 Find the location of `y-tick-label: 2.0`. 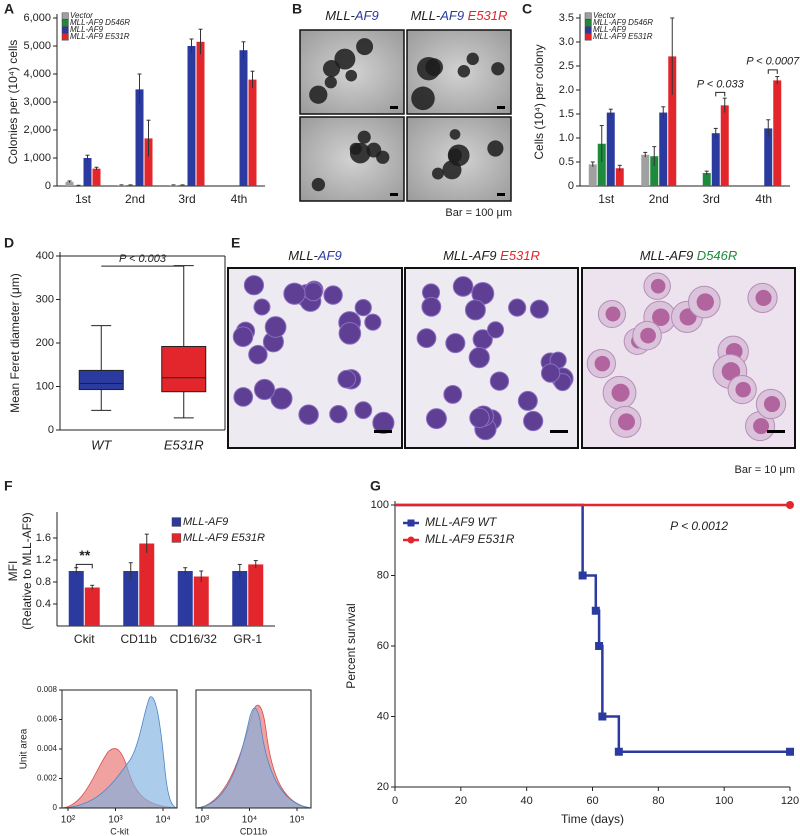

y-tick-label: 2.0 is located at coordinates (566, 90).